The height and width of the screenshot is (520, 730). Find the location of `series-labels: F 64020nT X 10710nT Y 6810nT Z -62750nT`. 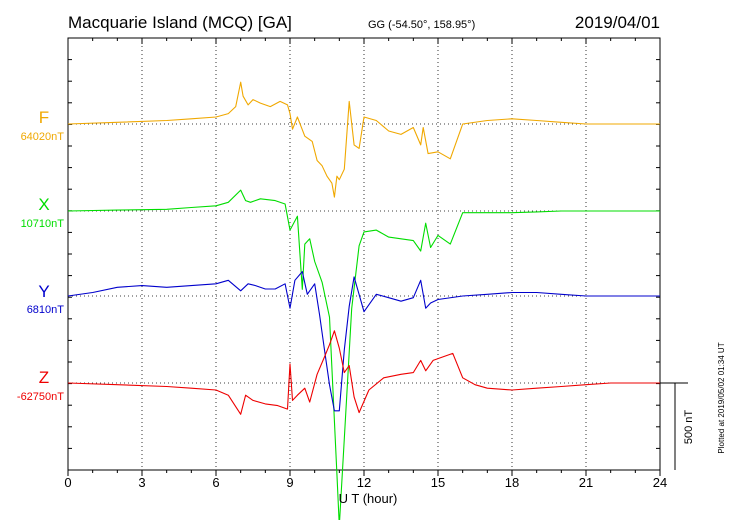

series-labels: F 64020nT X 10710nT Y 6810nT Z -62750nT is located at coordinates (40, 255).